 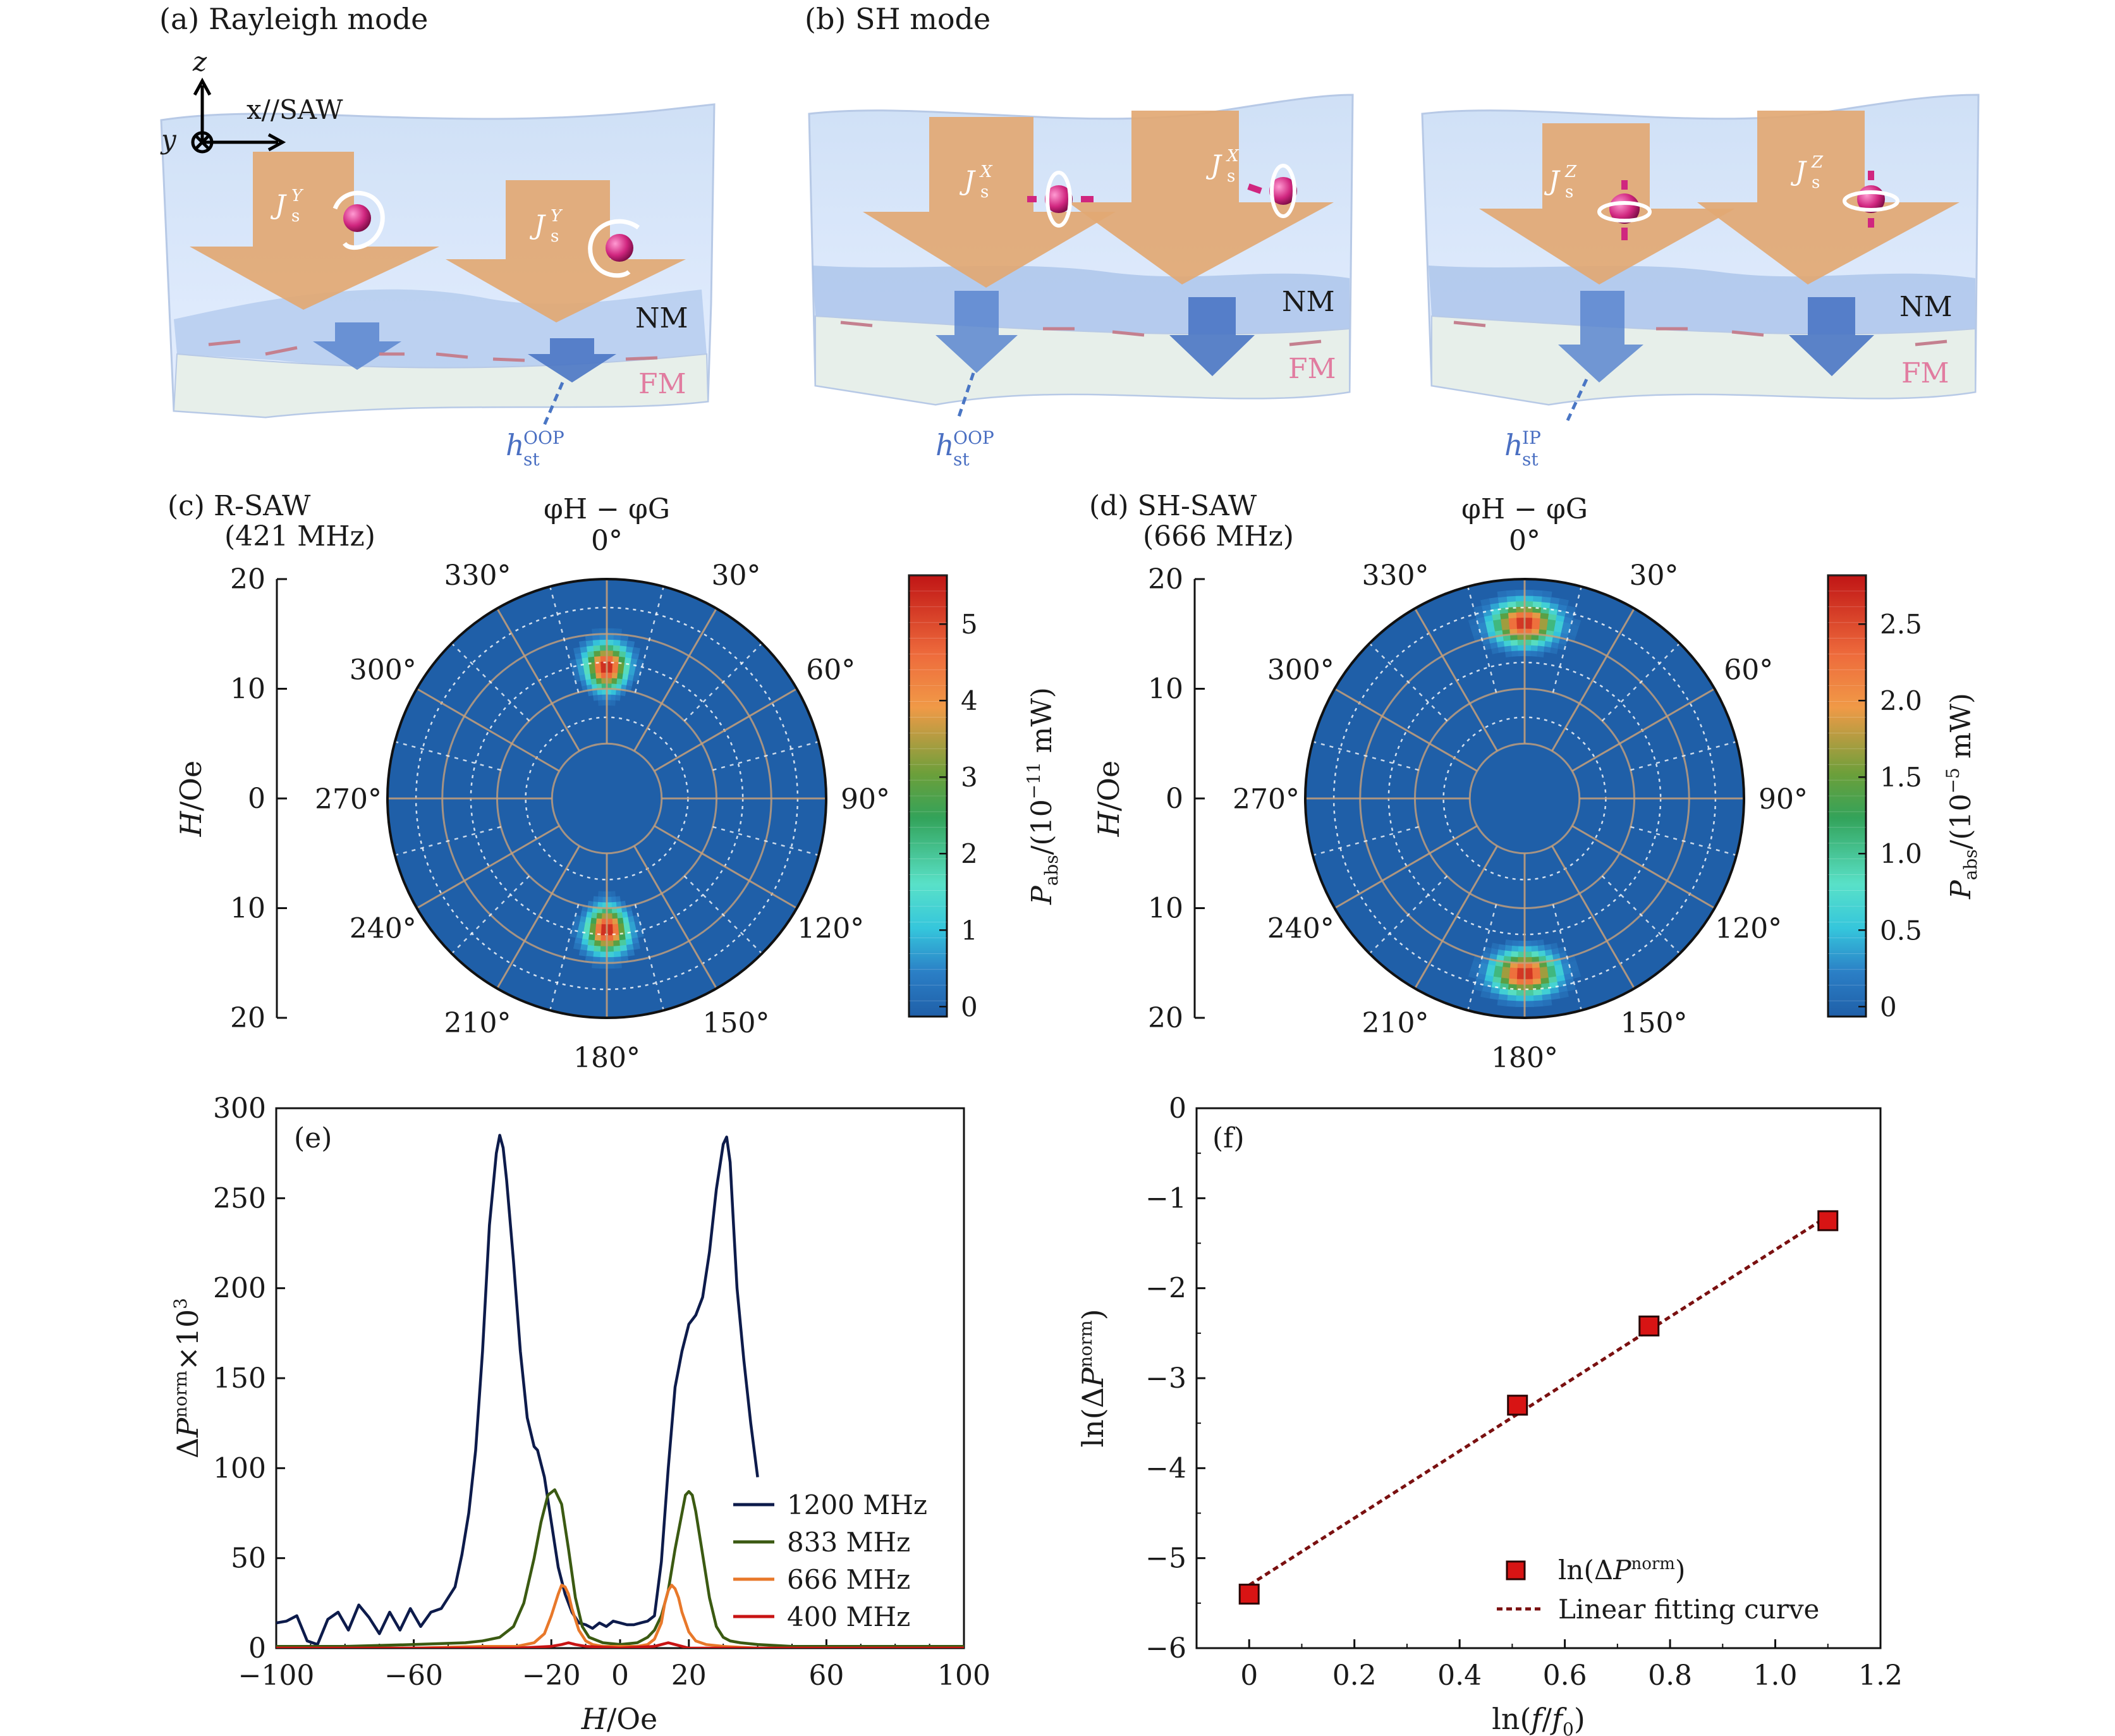 What do you see at coordinates (1621, 1570) in the screenshot?
I see `legend-label-points: ln(ΔPnorm)` at bounding box center [1621, 1570].